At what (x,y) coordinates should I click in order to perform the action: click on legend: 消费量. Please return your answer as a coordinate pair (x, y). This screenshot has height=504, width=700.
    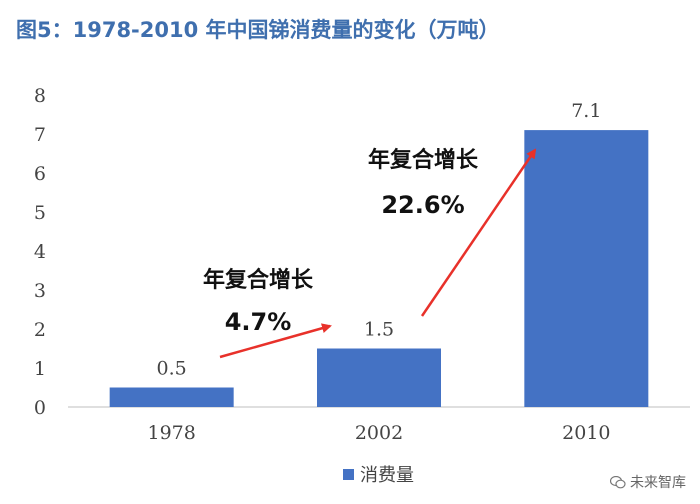
    Looking at the image, I should click on (378, 475).